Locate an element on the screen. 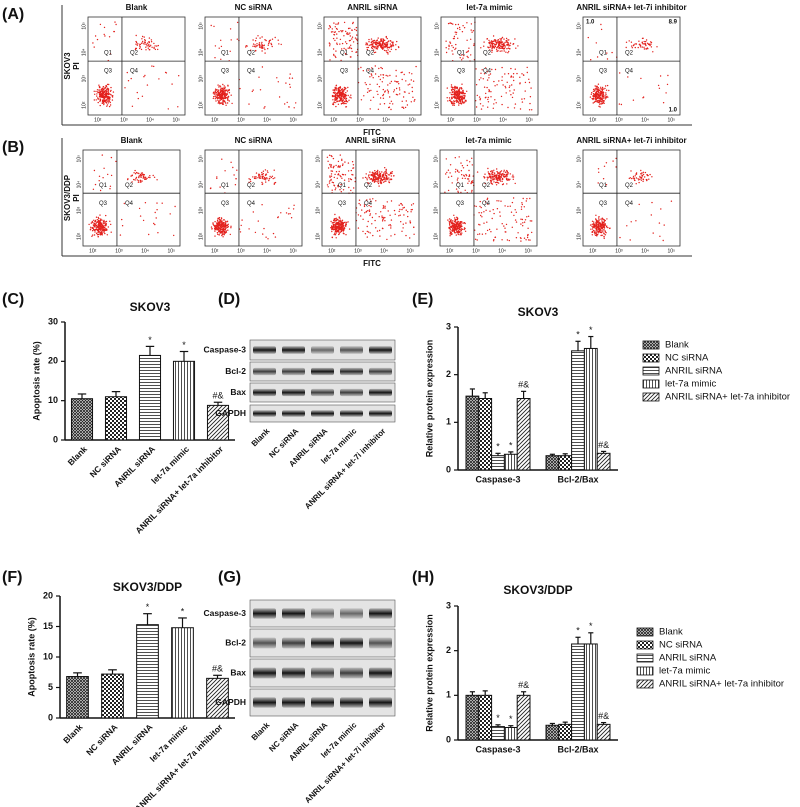  quadrant-label: Q2 is located at coordinates (129, 186).